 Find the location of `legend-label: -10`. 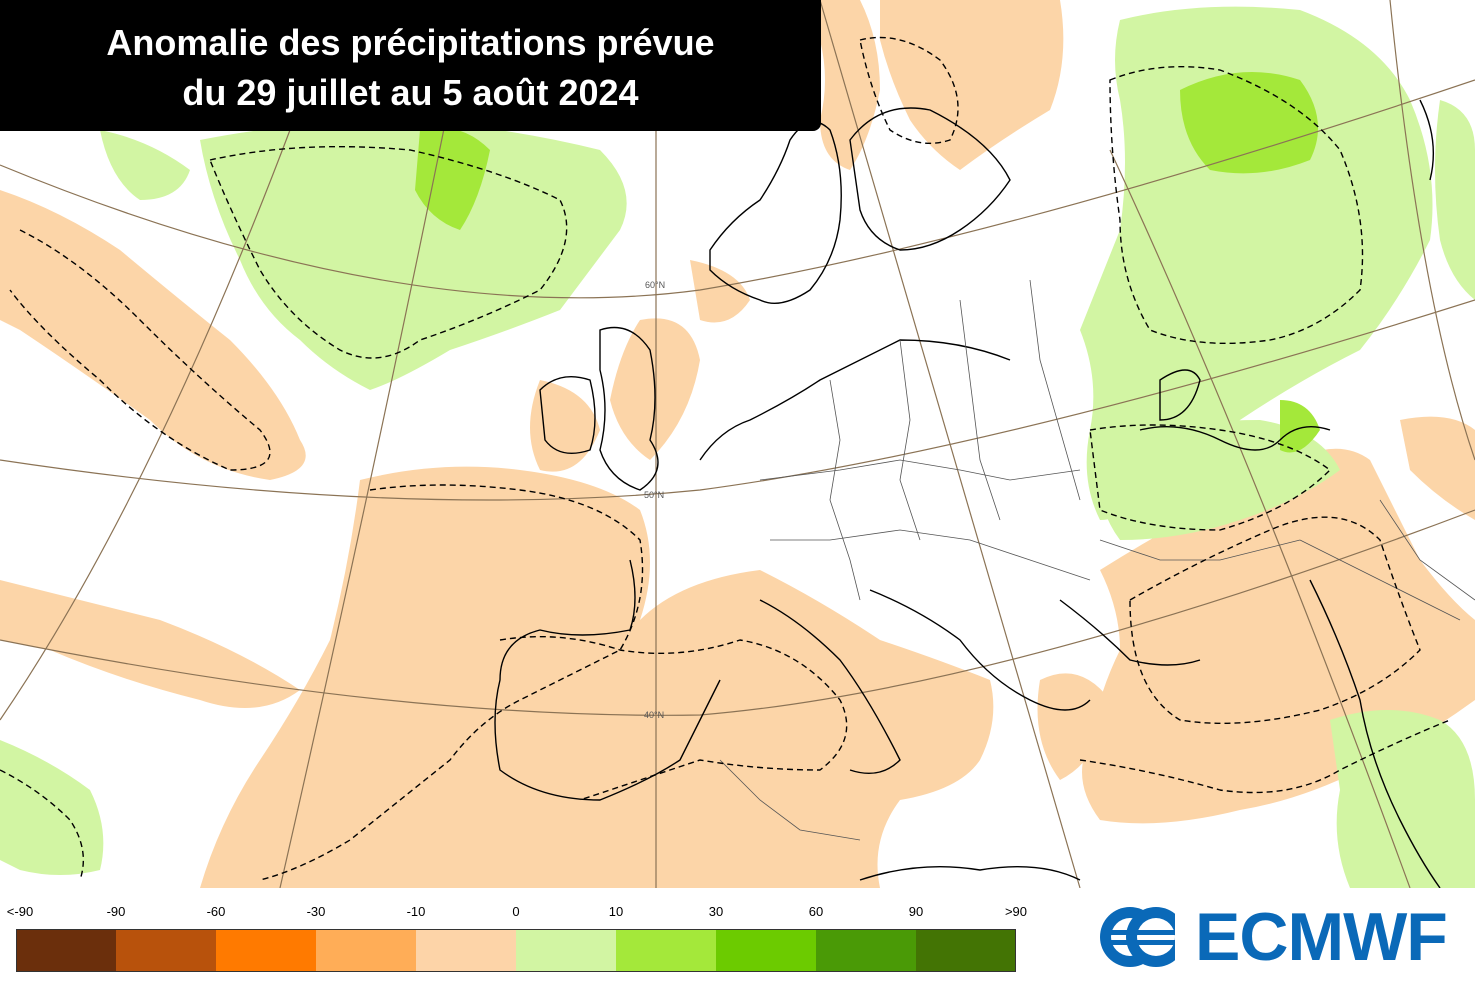

legend-label: -10 is located at coordinates (416, 911).